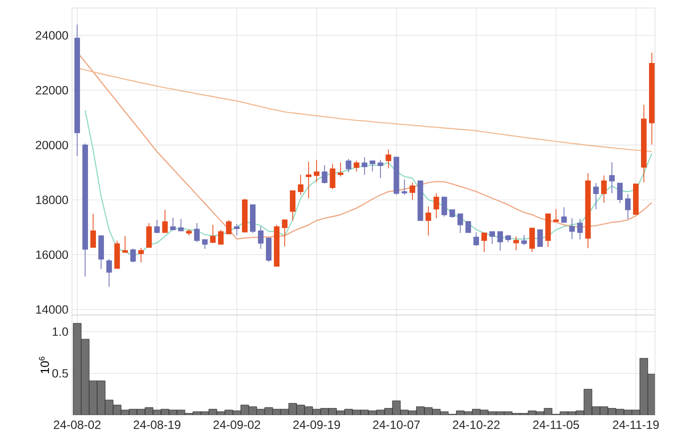 Image resolution: width=675 pixels, height=444 pixels. I want to click on y-tick-label: 1.0, so click(60, 331).